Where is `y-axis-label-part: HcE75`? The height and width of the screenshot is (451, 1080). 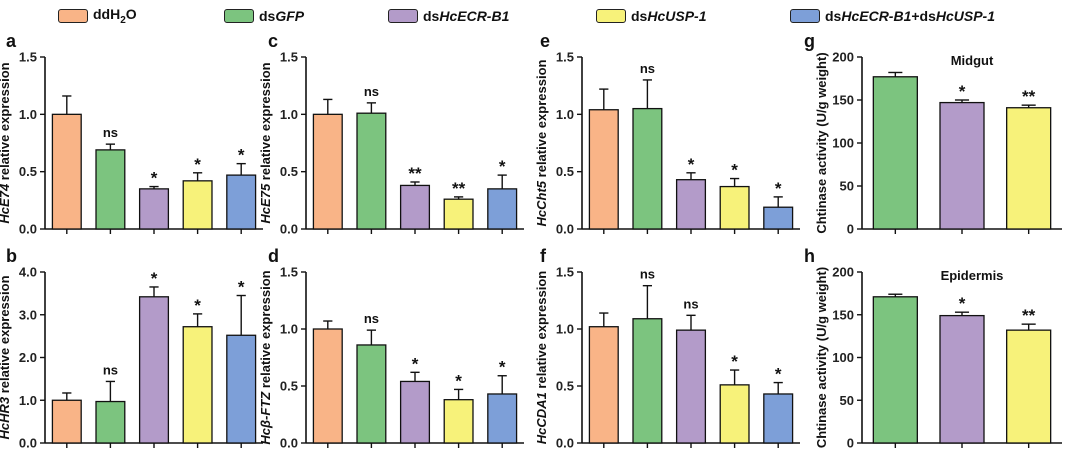
y-axis-label-part: HcE75 is located at coordinates (265, 203).